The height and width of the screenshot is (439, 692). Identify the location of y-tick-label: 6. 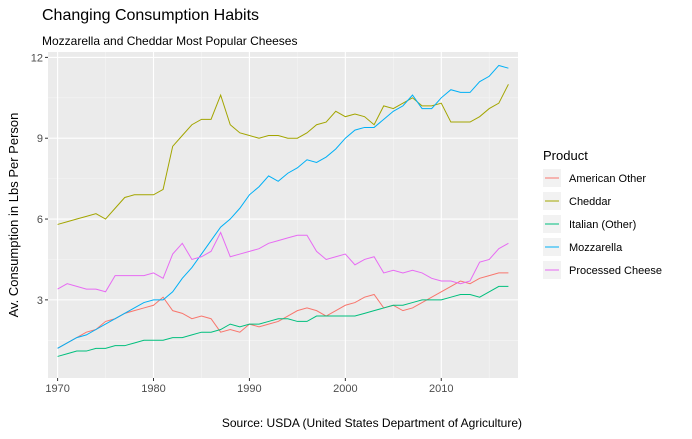
(40, 220).